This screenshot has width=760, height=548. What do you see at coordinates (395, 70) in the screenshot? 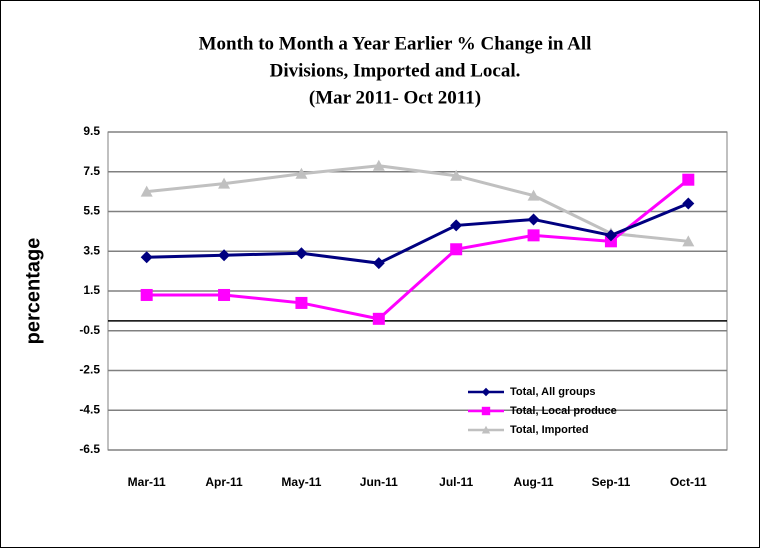
I see `chart-title: Divisions, Imported and Local.` at bounding box center [395, 70].